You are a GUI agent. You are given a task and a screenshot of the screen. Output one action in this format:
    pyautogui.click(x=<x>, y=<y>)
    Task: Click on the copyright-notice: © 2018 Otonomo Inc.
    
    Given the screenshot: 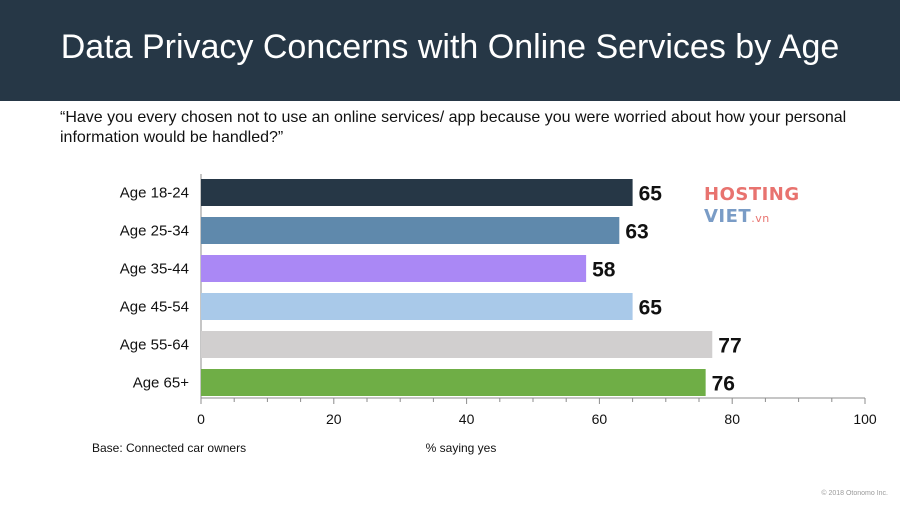 What is the action you would take?
    pyautogui.click(x=854, y=493)
    